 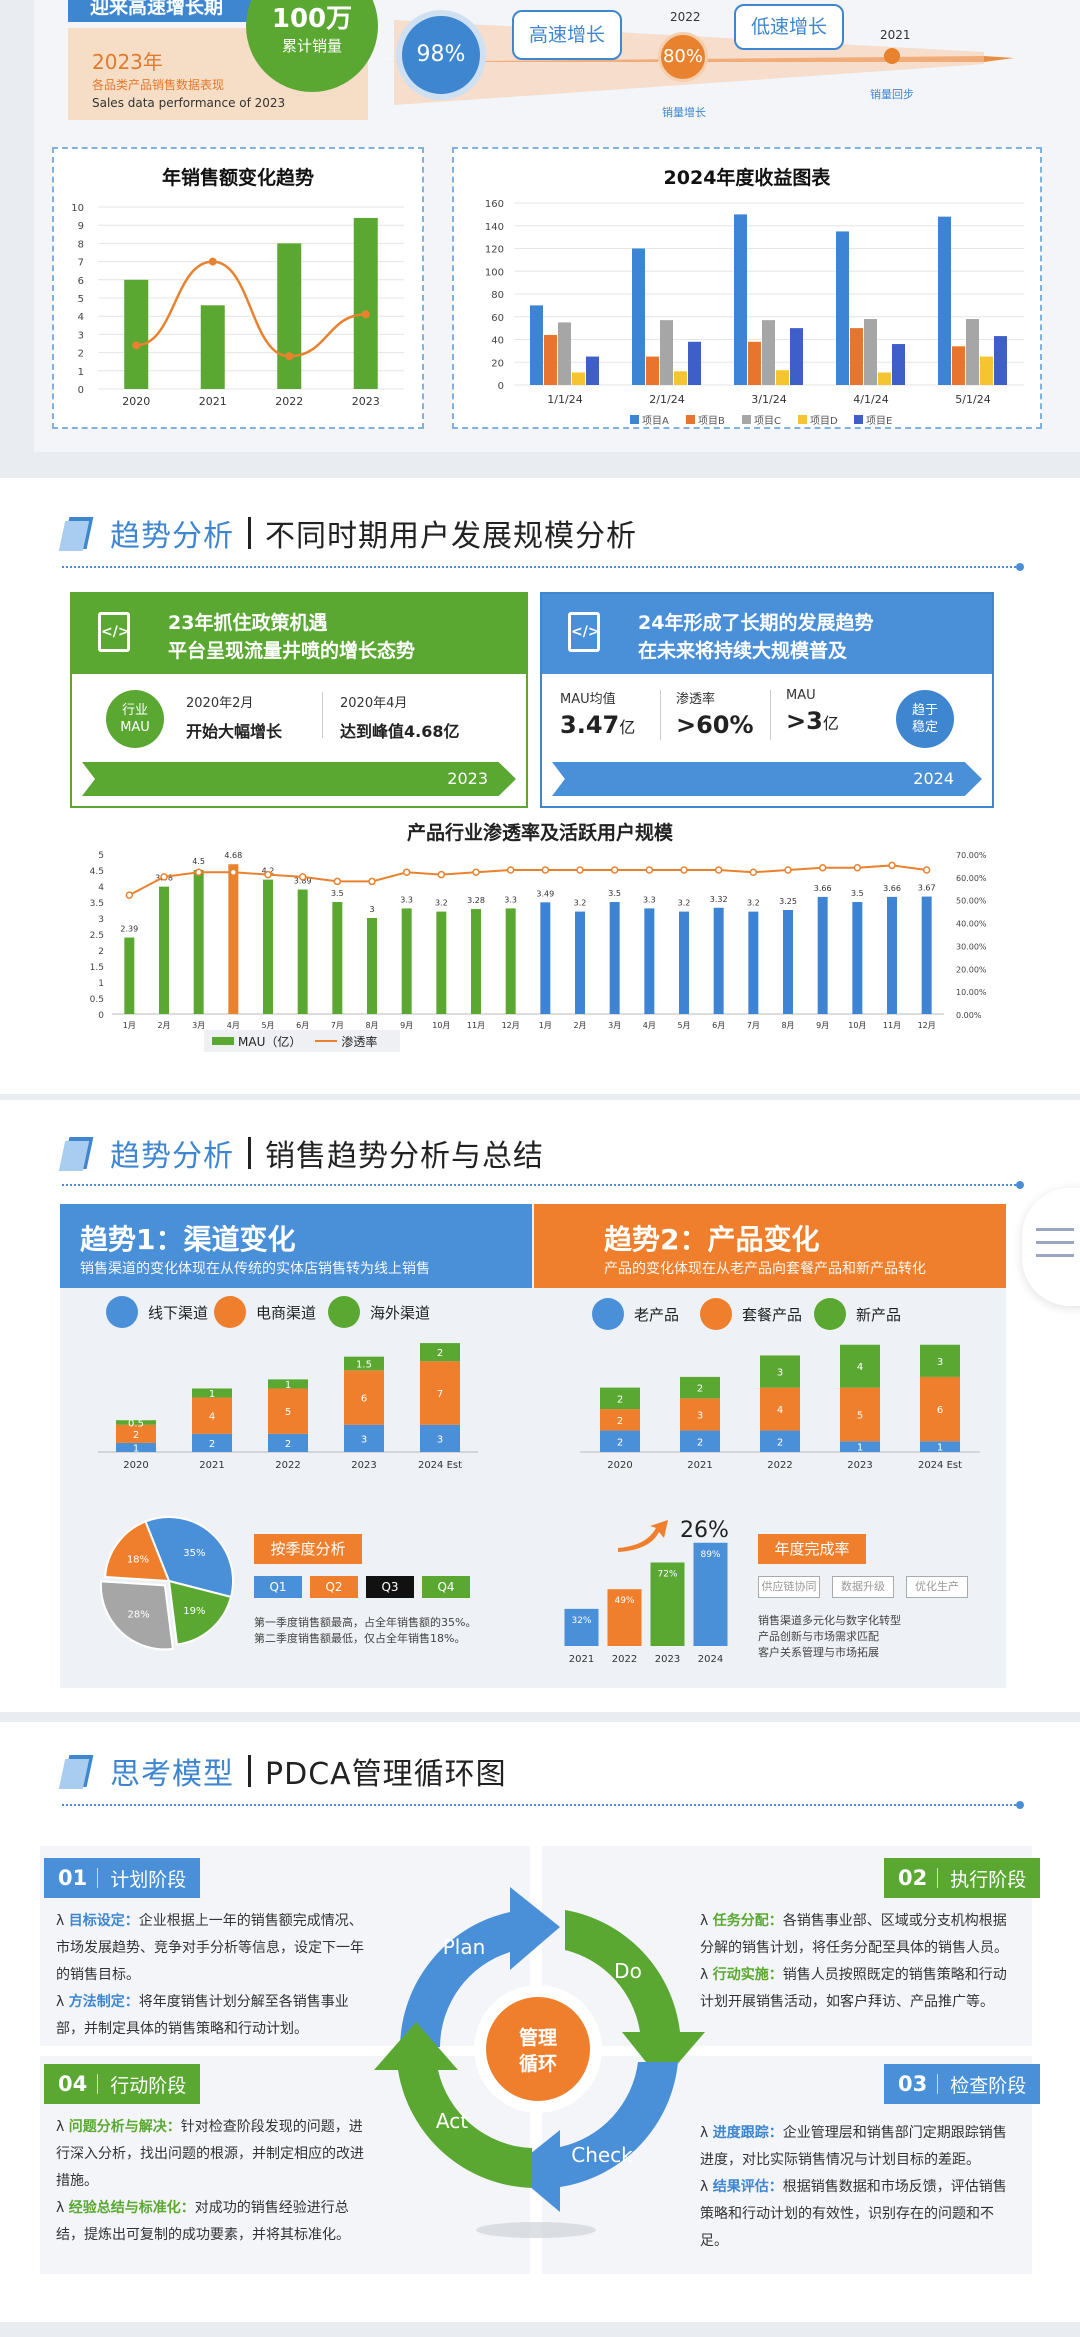 I want to click on metric1-label: MAU均值, so click(x=588, y=699).